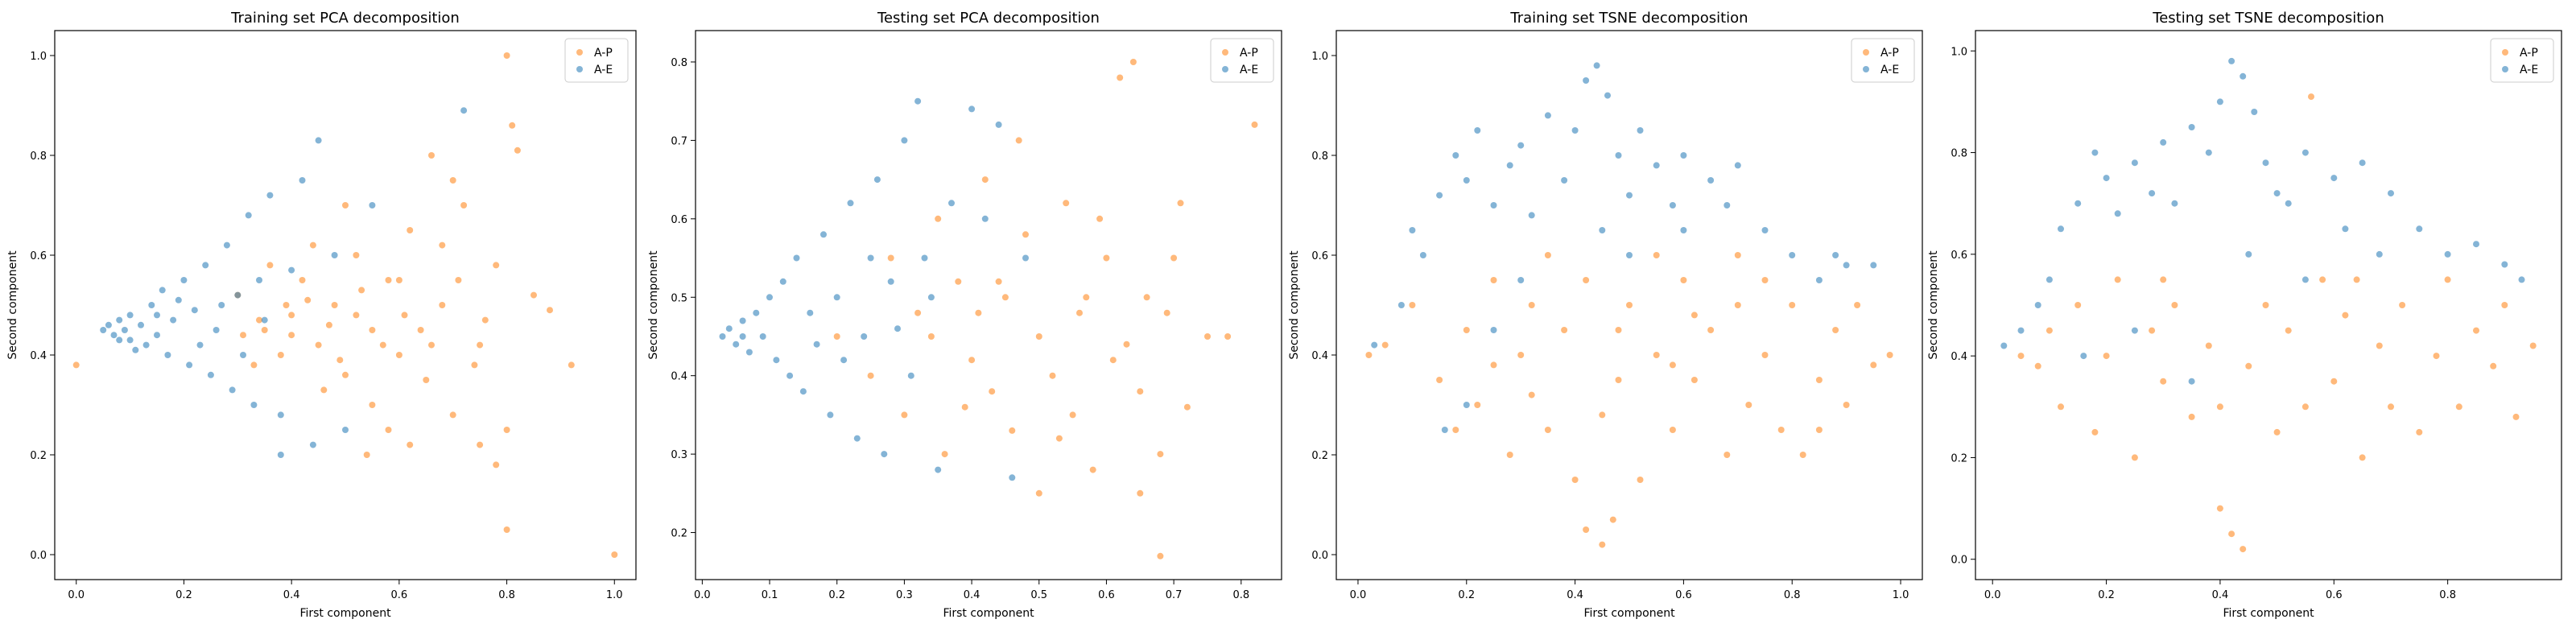 This screenshot has width=2576, height=644. Describe the element at coordinates (2106, 595) in the screenshot. I see `x-tick-label: 0.2` at that location.